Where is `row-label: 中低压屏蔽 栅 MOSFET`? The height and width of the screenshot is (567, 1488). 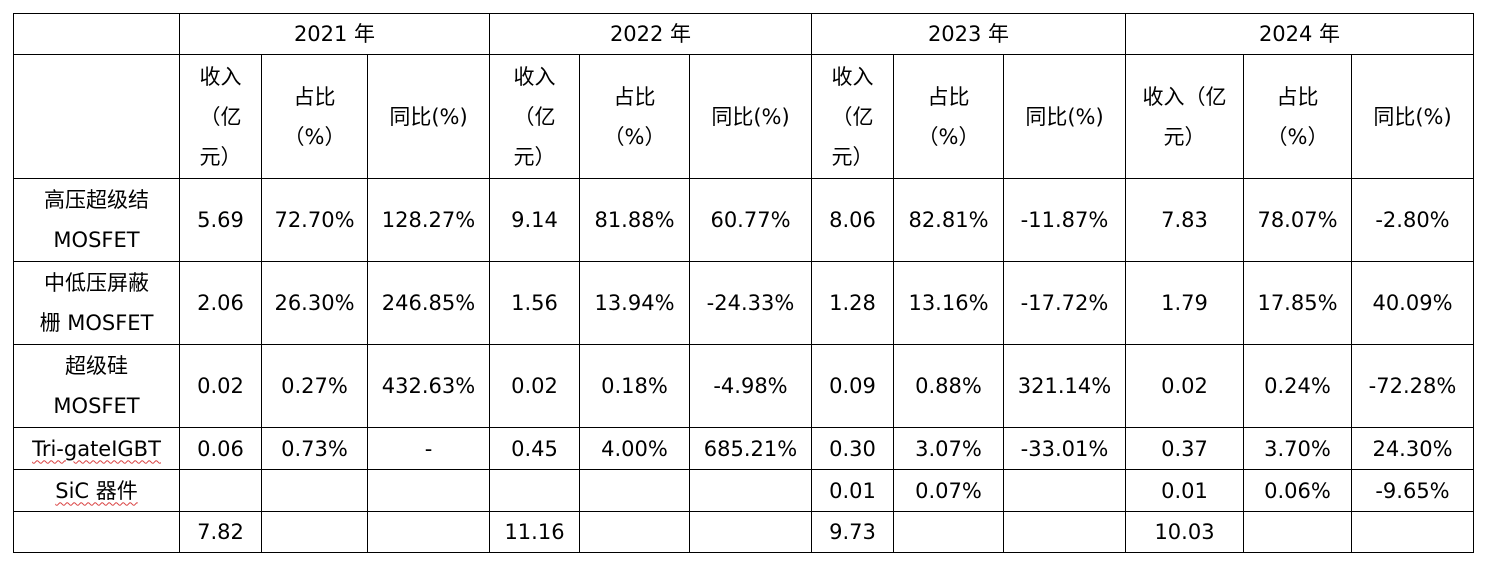
row-label: 中低压屏蔽 栅 MOSFET is located at coordinates (96, 303).